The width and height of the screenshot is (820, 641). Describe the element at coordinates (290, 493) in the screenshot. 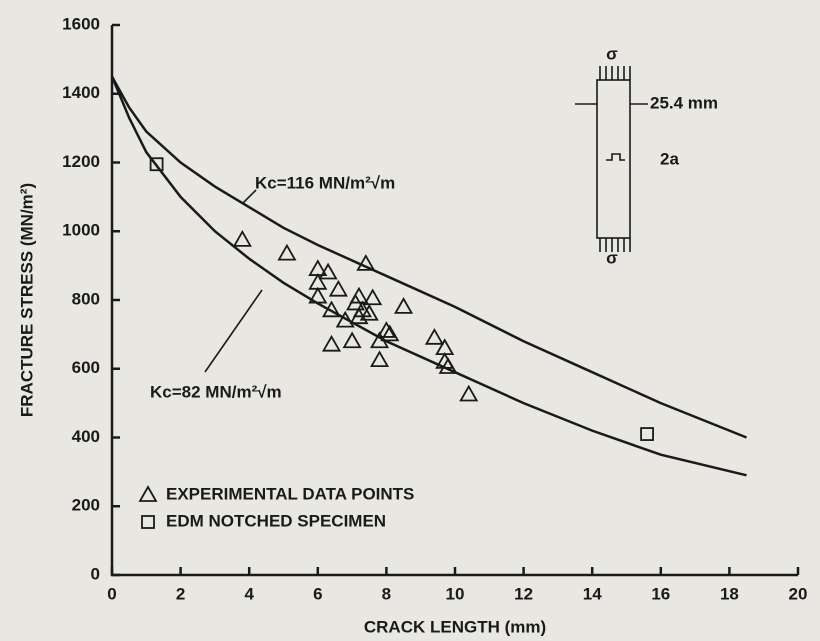

I see `legend-label: EXPERIMENTAL DATA POINTS` at that location.